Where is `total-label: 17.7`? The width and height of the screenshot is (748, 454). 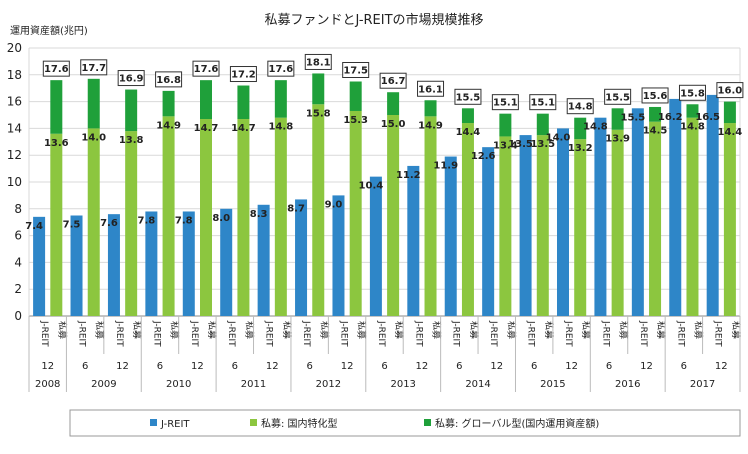
total-label: 17.7 is located at coordinates (93, 68).